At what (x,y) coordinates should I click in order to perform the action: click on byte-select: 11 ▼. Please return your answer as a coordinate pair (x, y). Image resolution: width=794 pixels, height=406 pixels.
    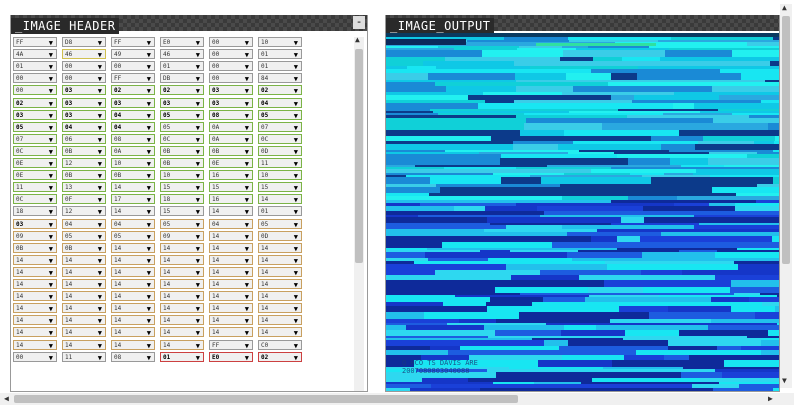
    Looking at the image, I should click on (35, 187).